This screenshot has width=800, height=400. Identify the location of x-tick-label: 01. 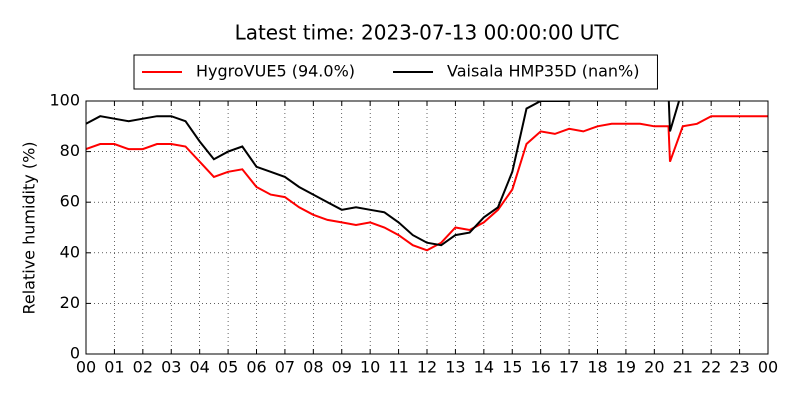
(114, 367).